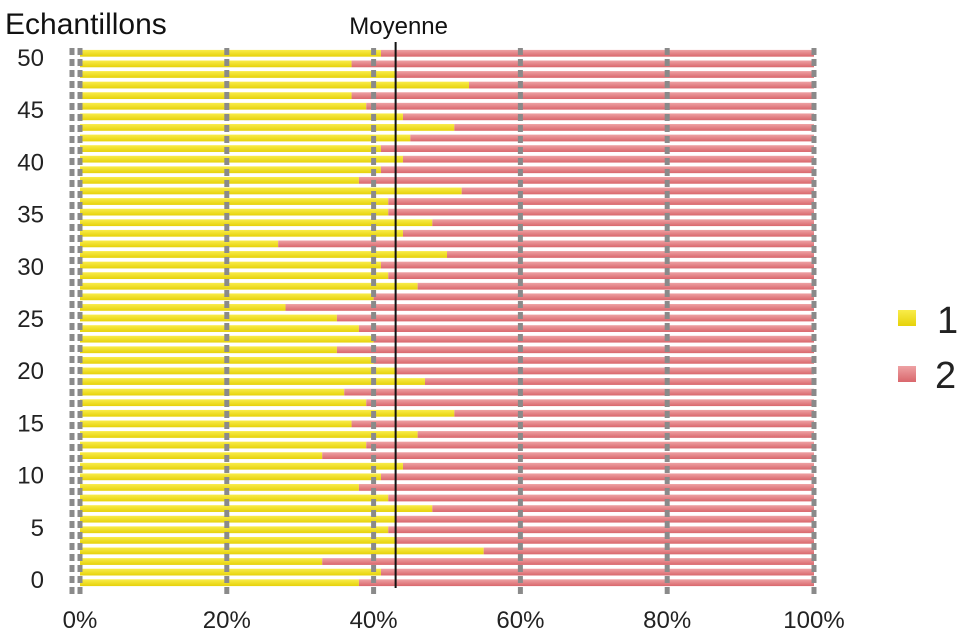 The width and height of the screenshot is (965, 636). Describe the element at coordinates (945, 376) in the screenshot. I see `legend-label-2: 2` at that location.